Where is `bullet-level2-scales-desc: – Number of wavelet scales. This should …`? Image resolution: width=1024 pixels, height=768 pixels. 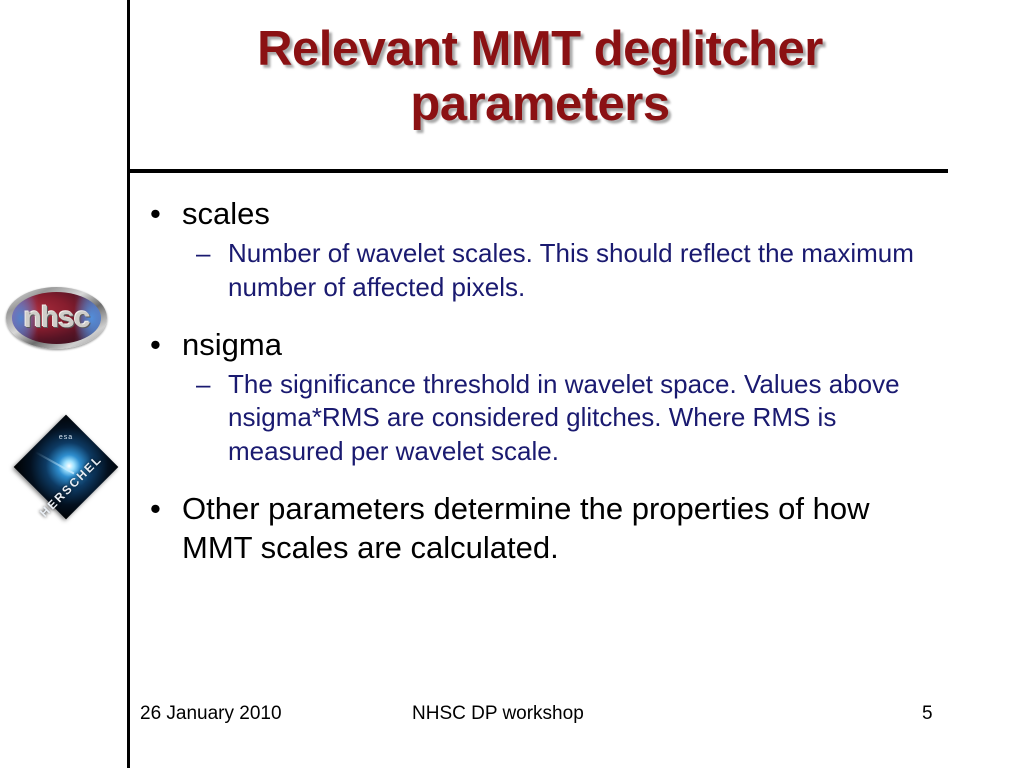 bullet-level2-scales-desc: – Number of wavelet scales. This should … is located at coordinates (548, 271).